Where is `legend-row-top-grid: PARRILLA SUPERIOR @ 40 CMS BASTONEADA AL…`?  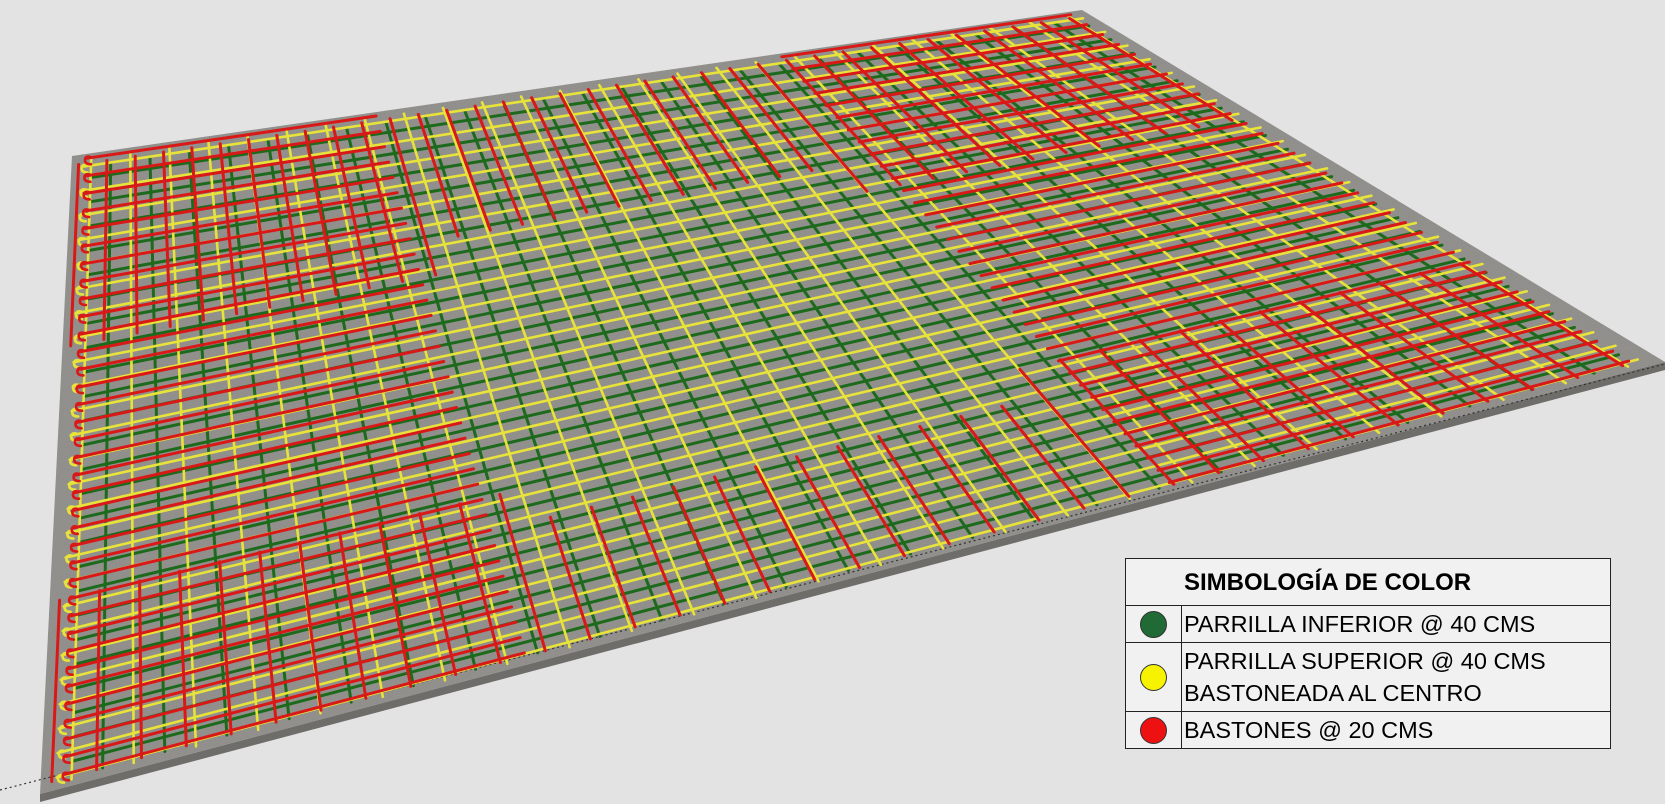 legend-row-top-grid: PARRILLA SUPERIOR @ 40 CMS BASTONEADA AL… is located at coordinates (1368, 677).